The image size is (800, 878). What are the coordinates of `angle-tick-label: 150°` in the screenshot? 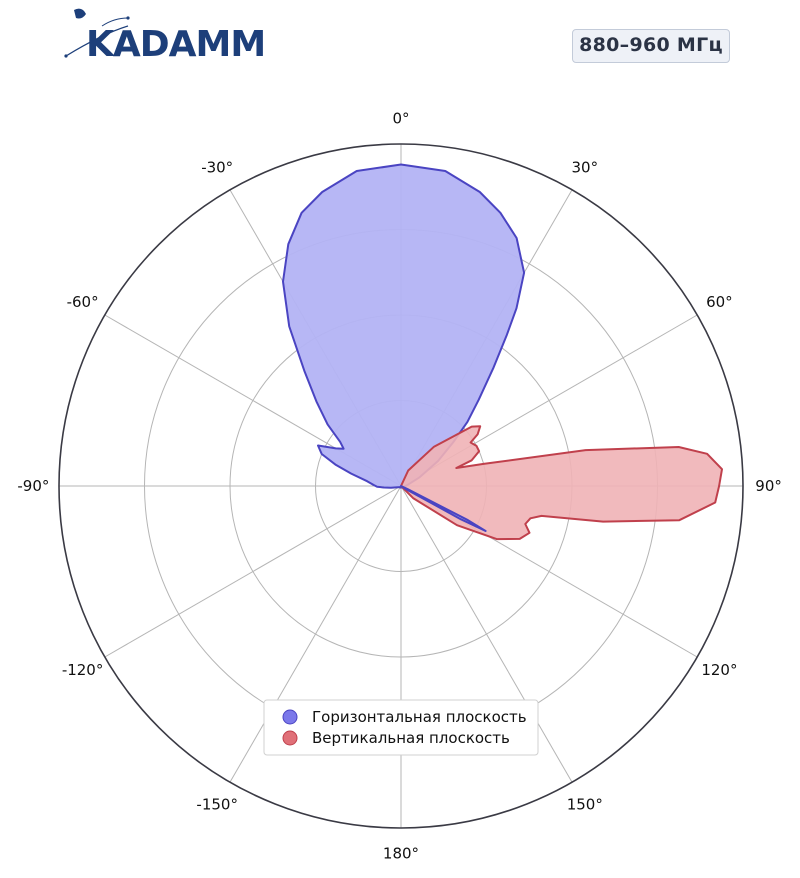 It's located at (585, 804).